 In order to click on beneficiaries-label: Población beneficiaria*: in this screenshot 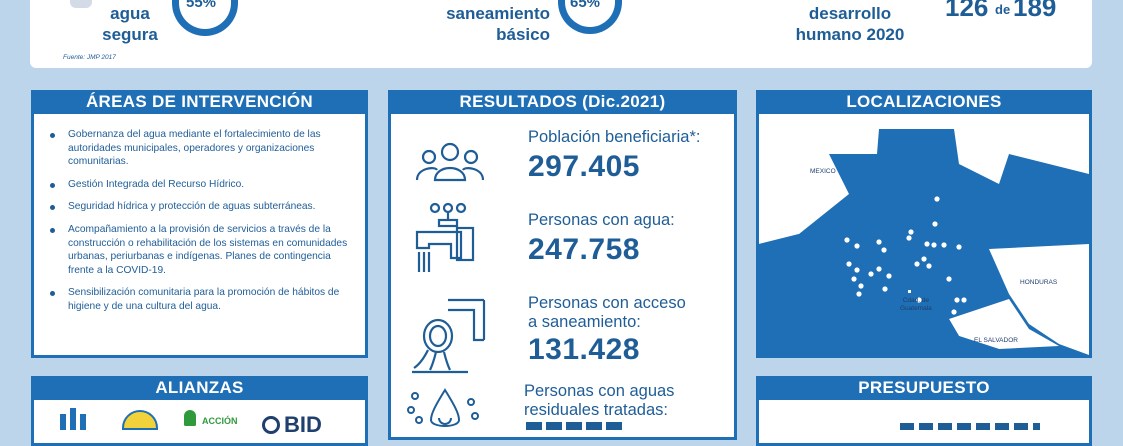, I will do `click(614, 137)`.